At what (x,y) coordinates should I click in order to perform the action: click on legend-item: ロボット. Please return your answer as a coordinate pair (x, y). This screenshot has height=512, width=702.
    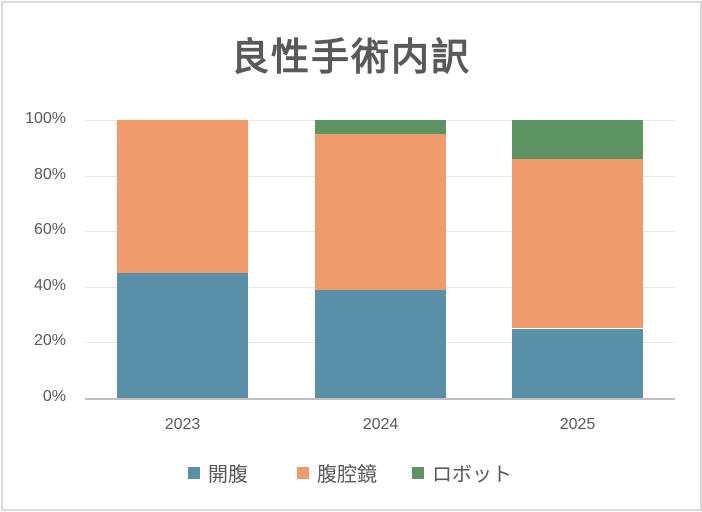
    Looking at the image, I should click on (462, 472).